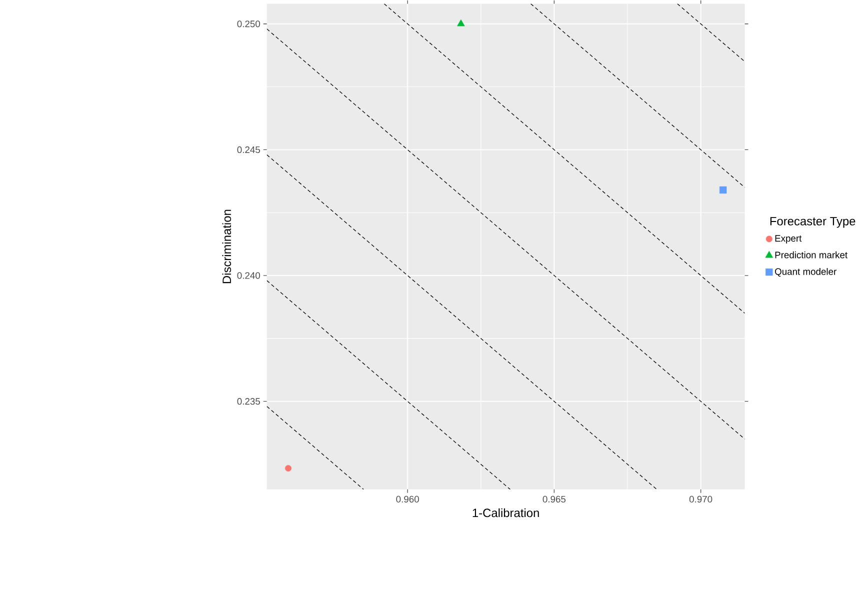  Describe the element at coordinates (227, 247) in the screenshot. I see `y-axis-title: Discrimination` at that location.